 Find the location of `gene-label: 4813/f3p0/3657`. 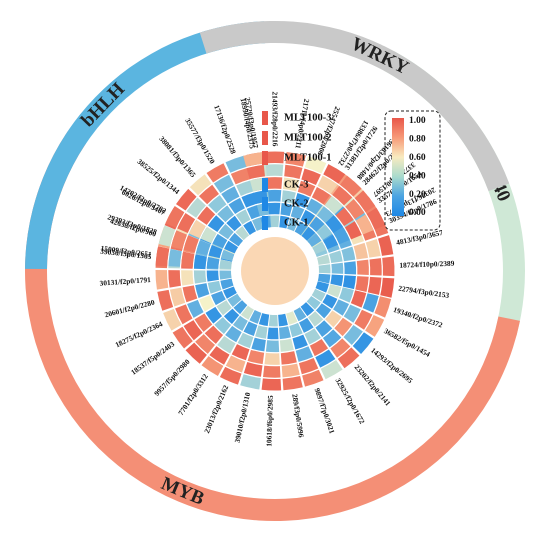

gene-label: 4813/f3p0/3657 is located at coordinates (419, 237).